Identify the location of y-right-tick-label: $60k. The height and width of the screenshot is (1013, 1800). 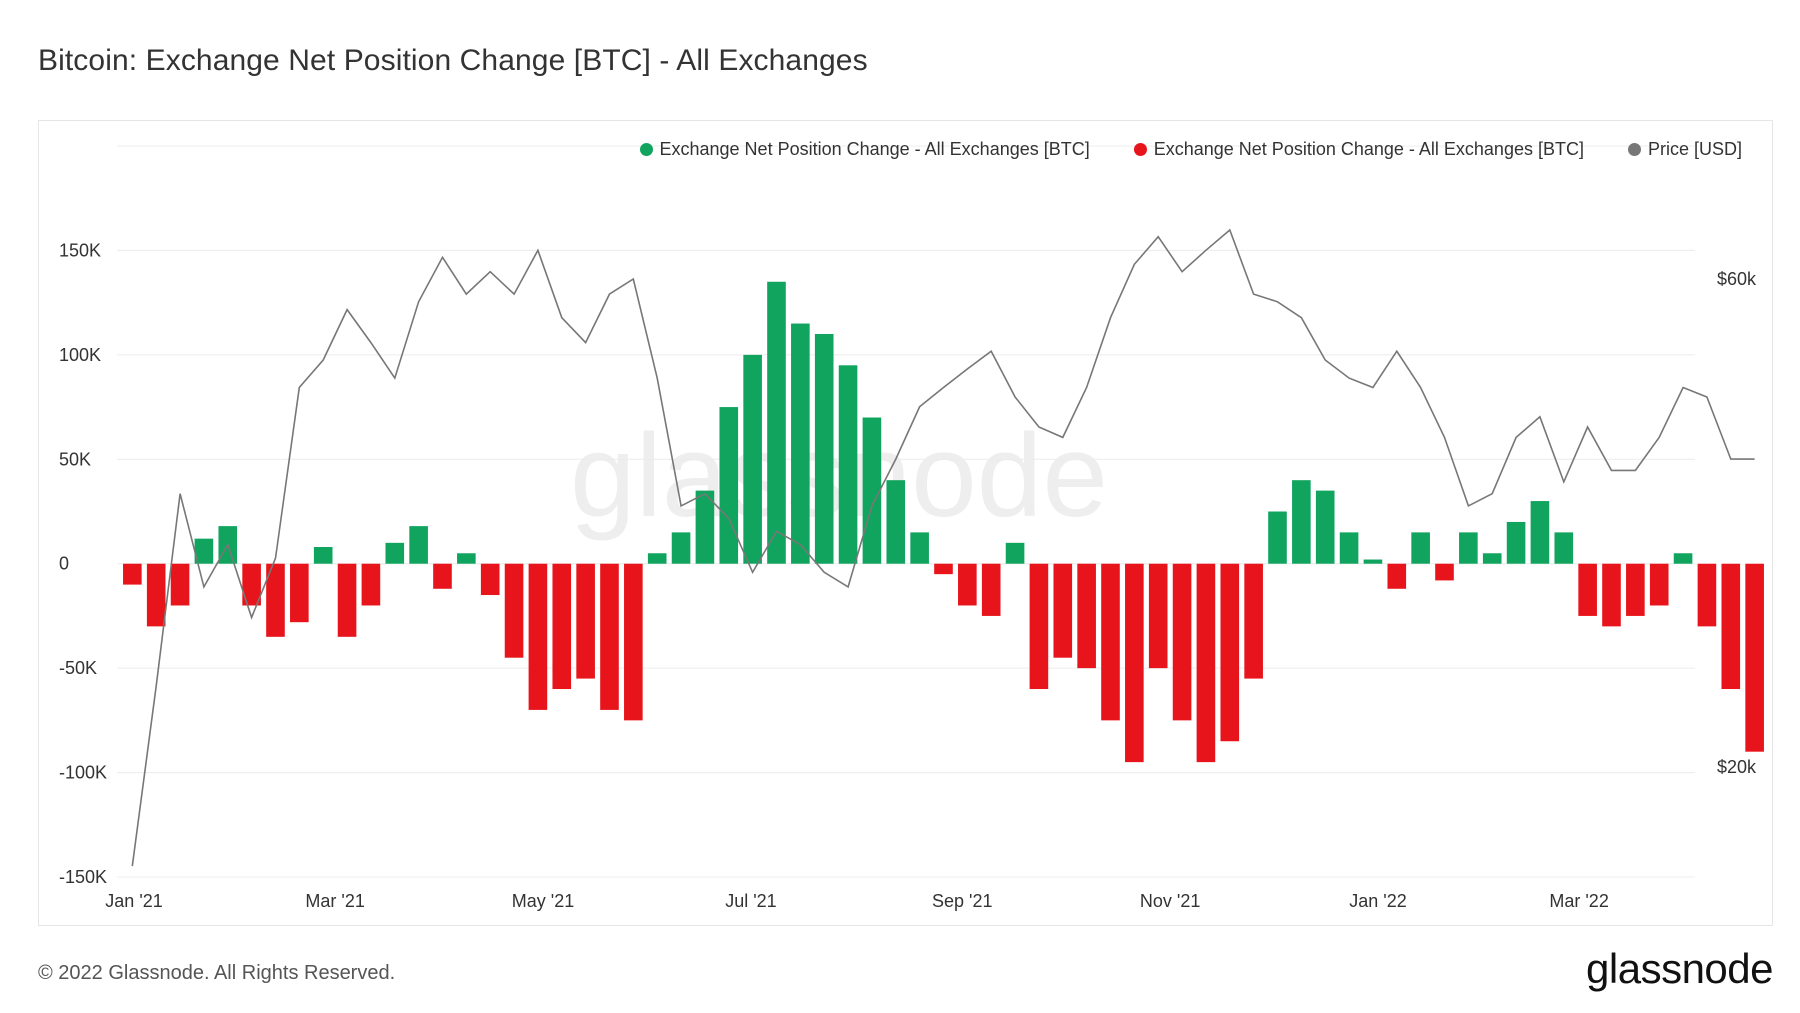
(1737, 279).